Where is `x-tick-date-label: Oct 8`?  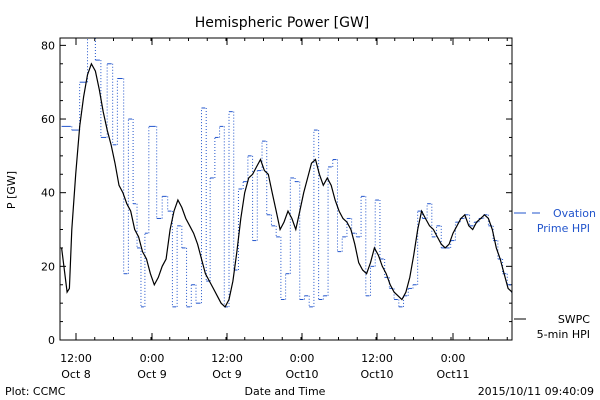
x-tick-date-label: Oct 8 is located at coordinates (76, 374).